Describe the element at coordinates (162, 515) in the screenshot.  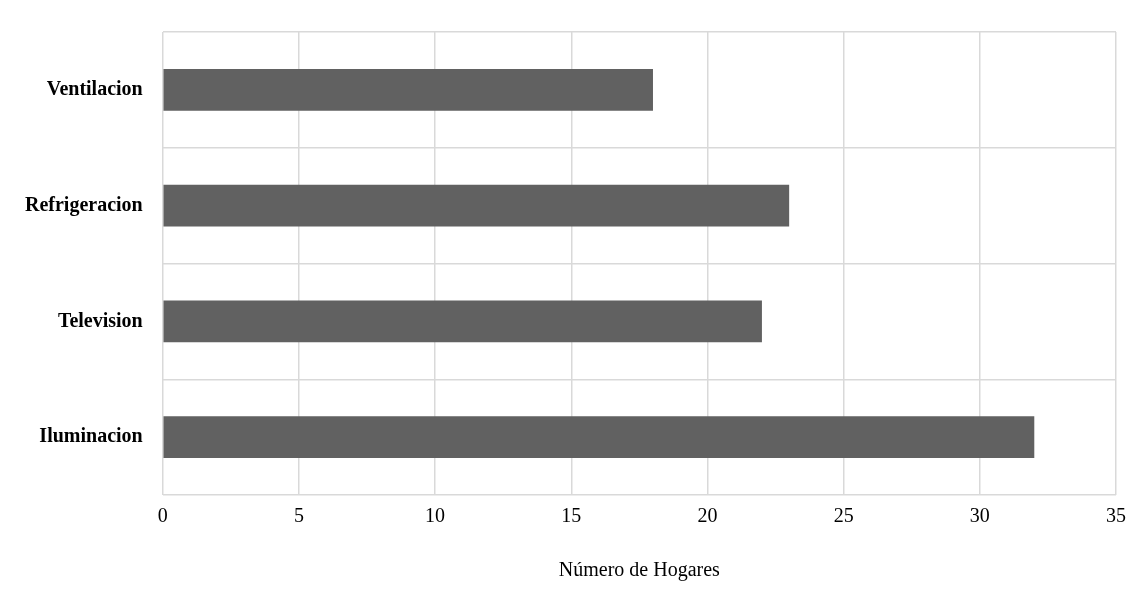
I see `x-tick-label: 0` at that location.